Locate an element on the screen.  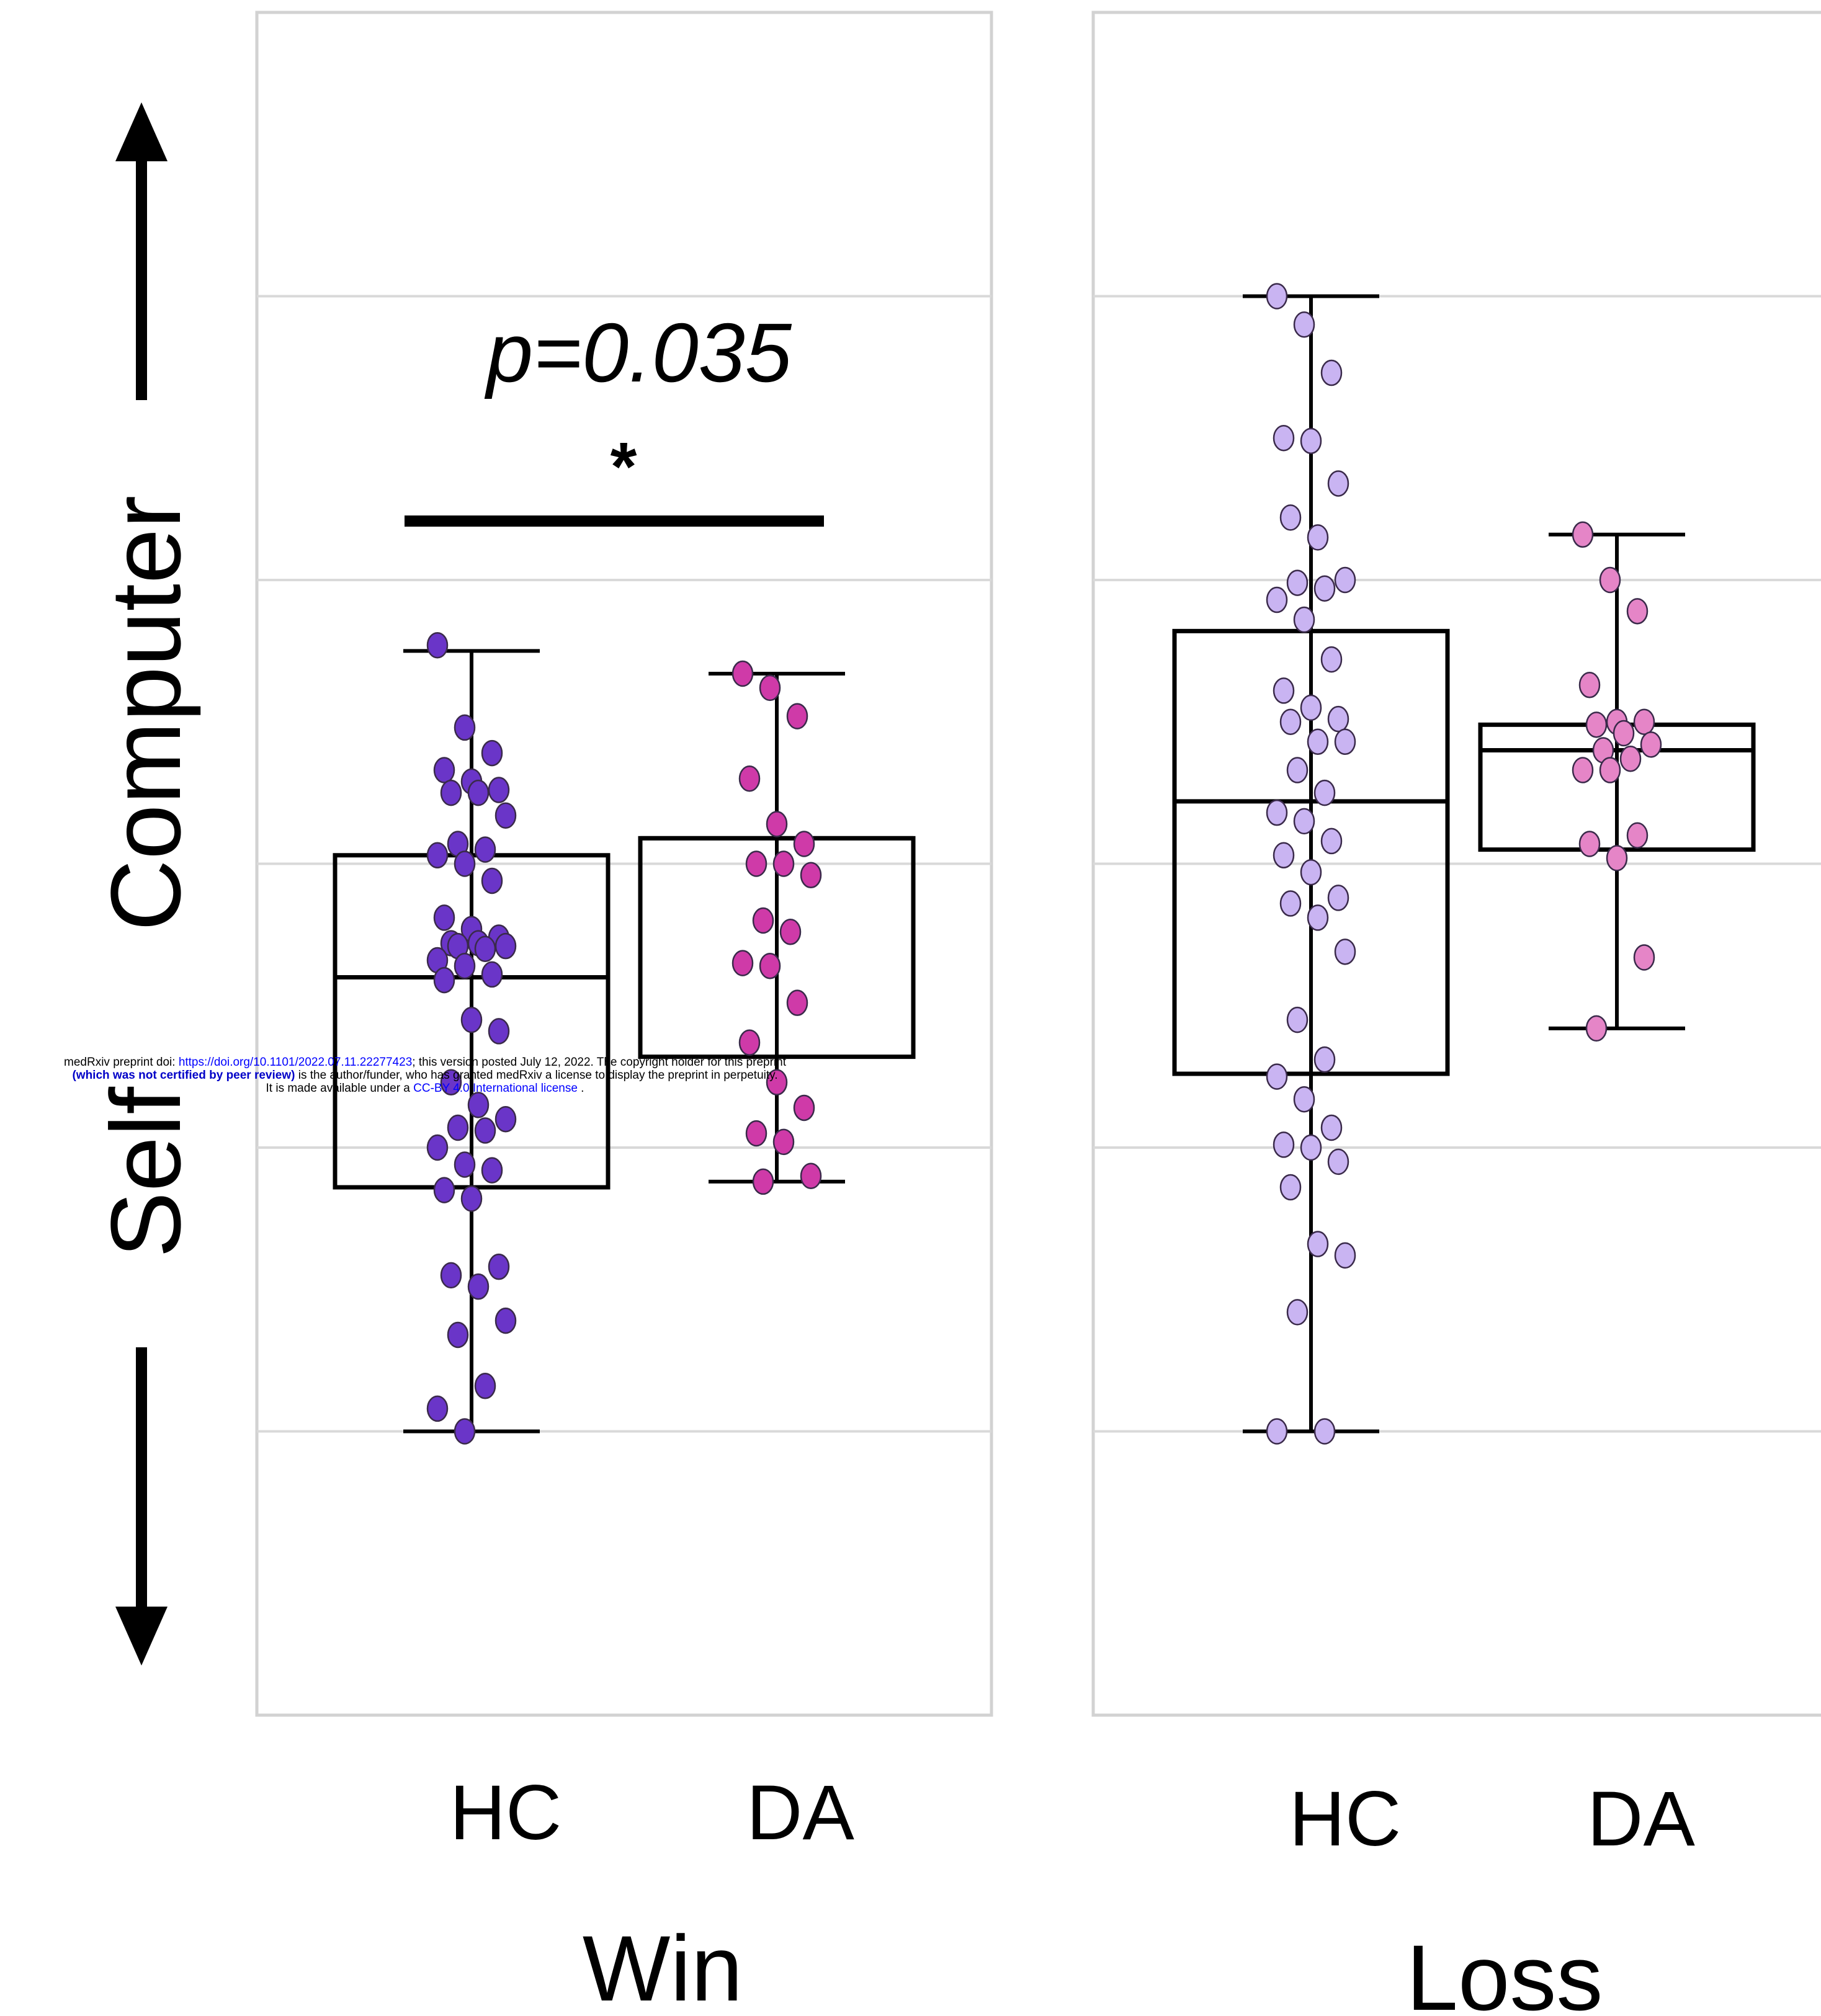
y-label-computer: Computer is located at coordinates (145, 714).